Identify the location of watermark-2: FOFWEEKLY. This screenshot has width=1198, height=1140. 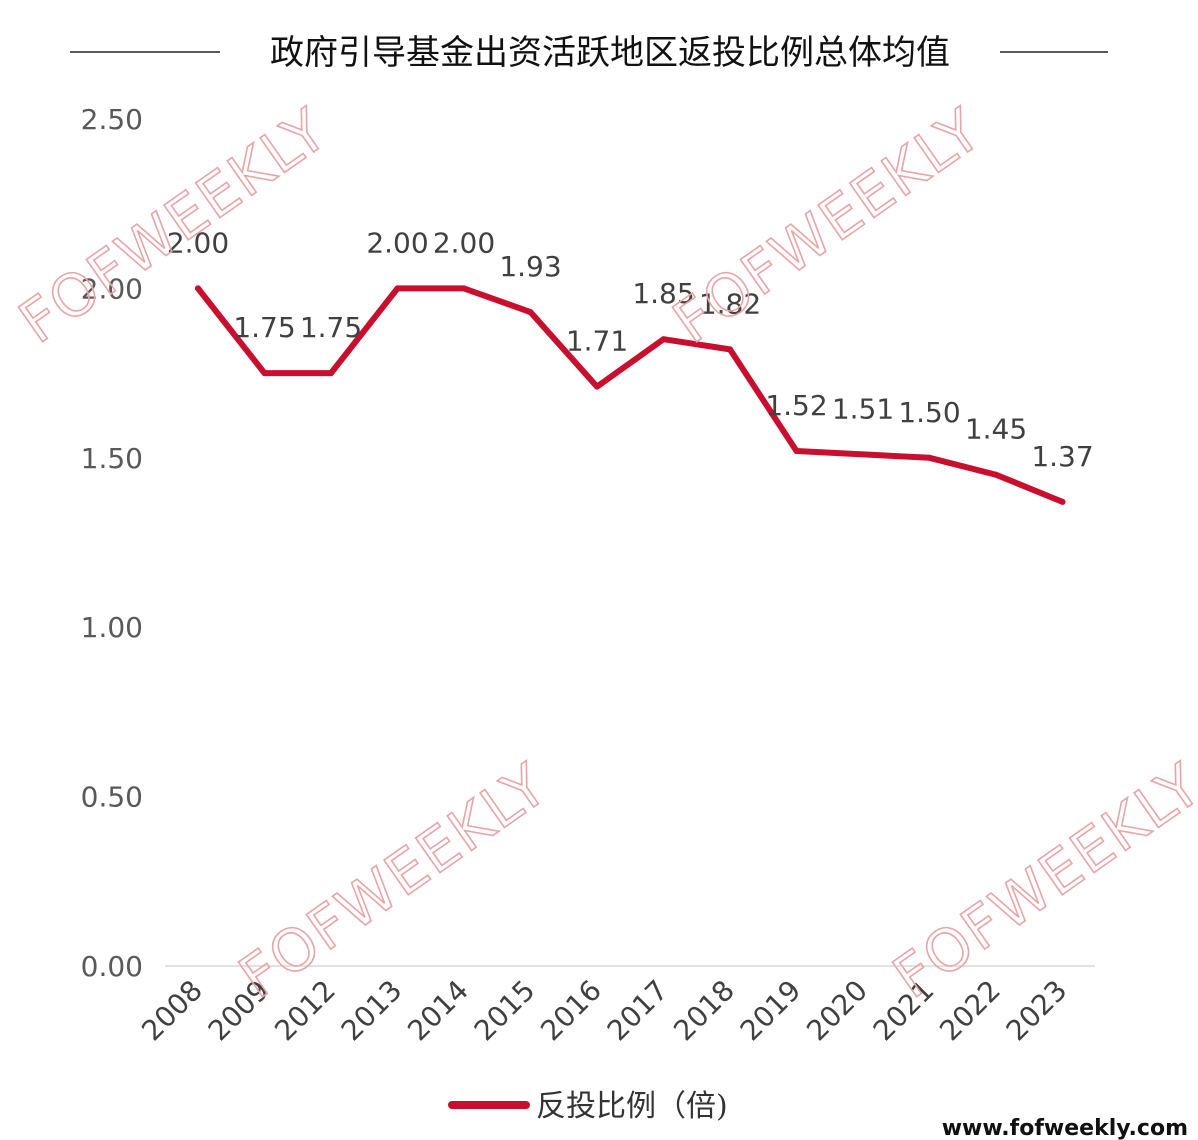
(827, 226).